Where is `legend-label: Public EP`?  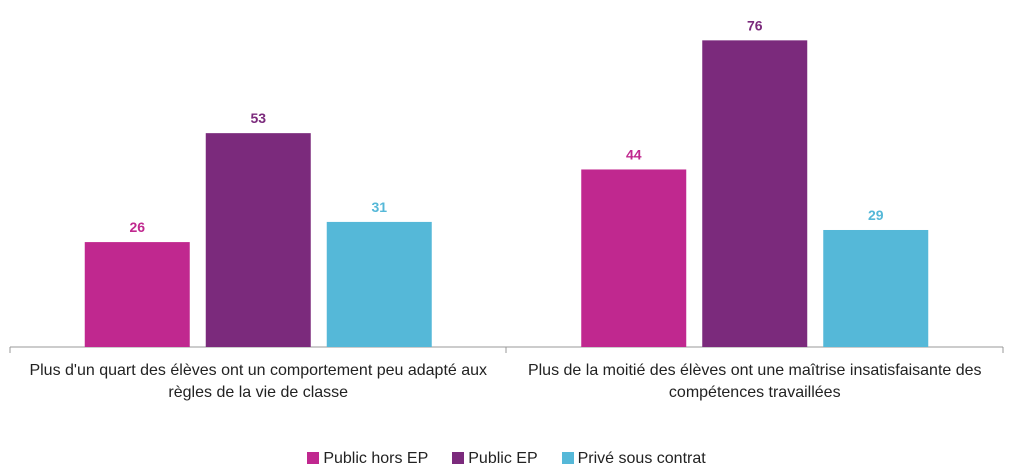 legend-label: Public EP is located at coordinates (503, 458).